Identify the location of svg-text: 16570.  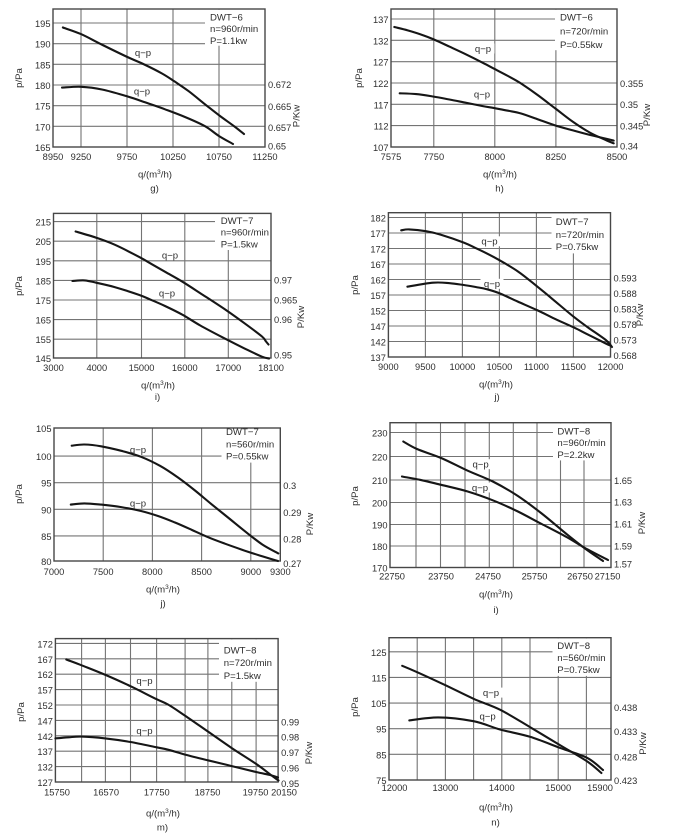
(106, 792).